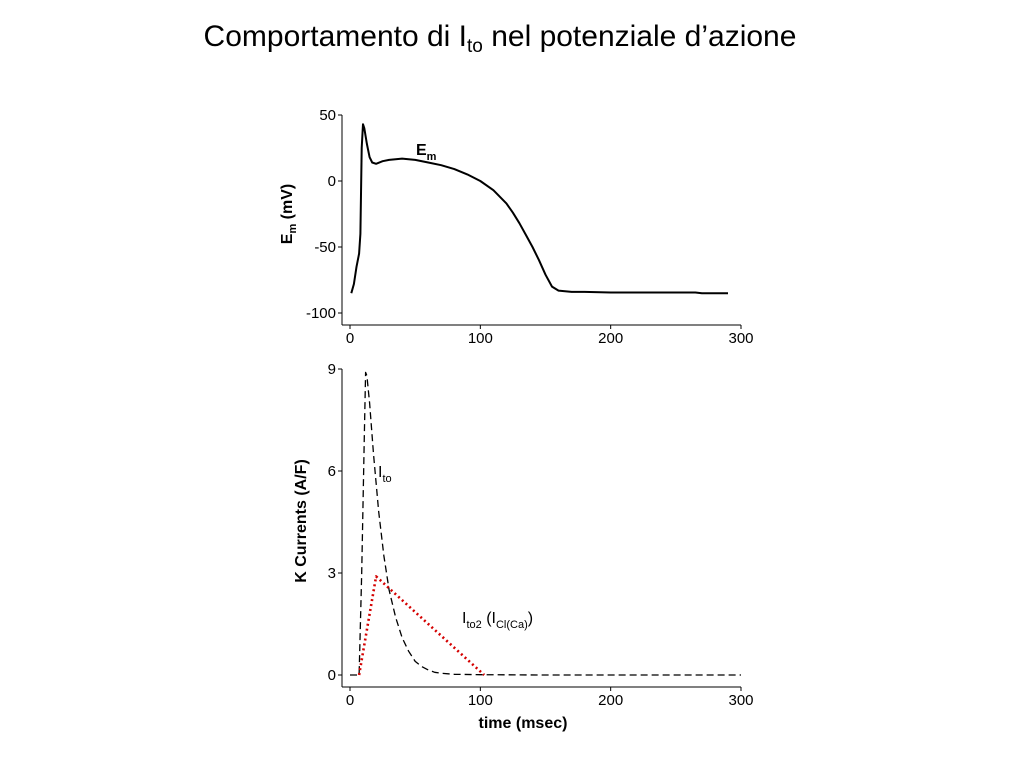 The image size is (1024, 768). I want to click on em-panel: 50 0 -50 -100 0 100 200 300 Em (mV) Em, so click(516, 227).